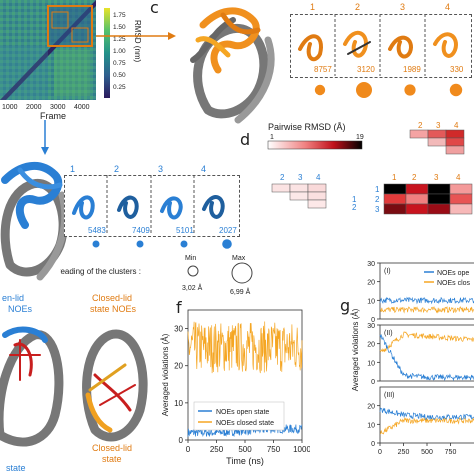 This screenshot has width=474, height=474. I want to click on cluster-boxes-orange, so click(381, 46).